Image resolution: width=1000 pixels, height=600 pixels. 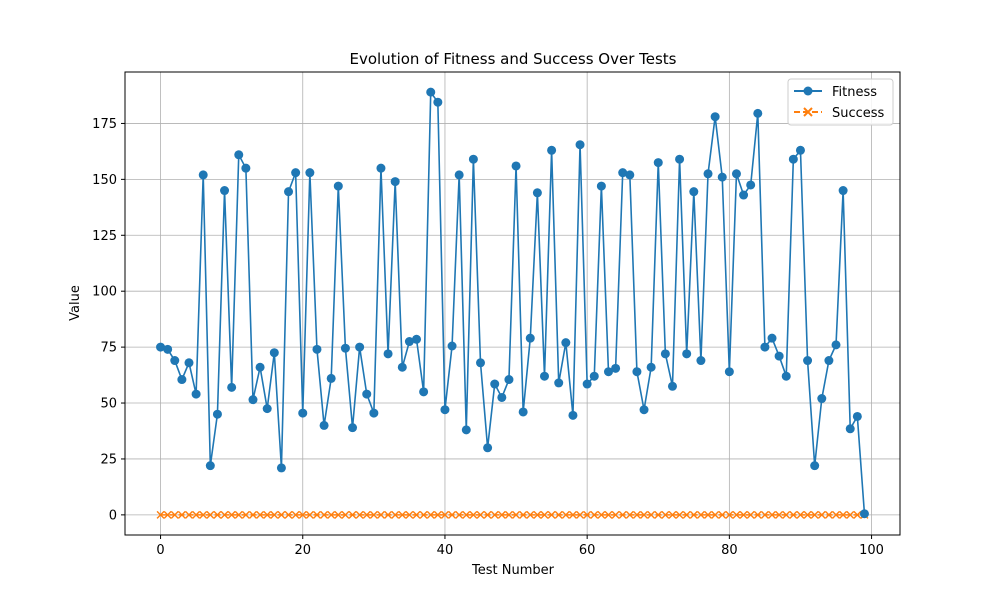 What do you see at coordinates (108, 348) in the screenshot?
I see `y-tick-label: 75` at bounding box center [108, 348].